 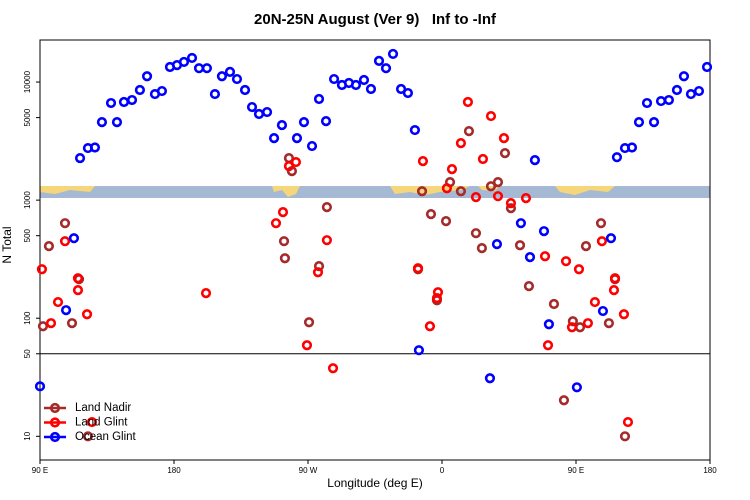 What do you see at coordinates (585, 190) in the screenshot?
I see `land` at bounding box center [585, 190].